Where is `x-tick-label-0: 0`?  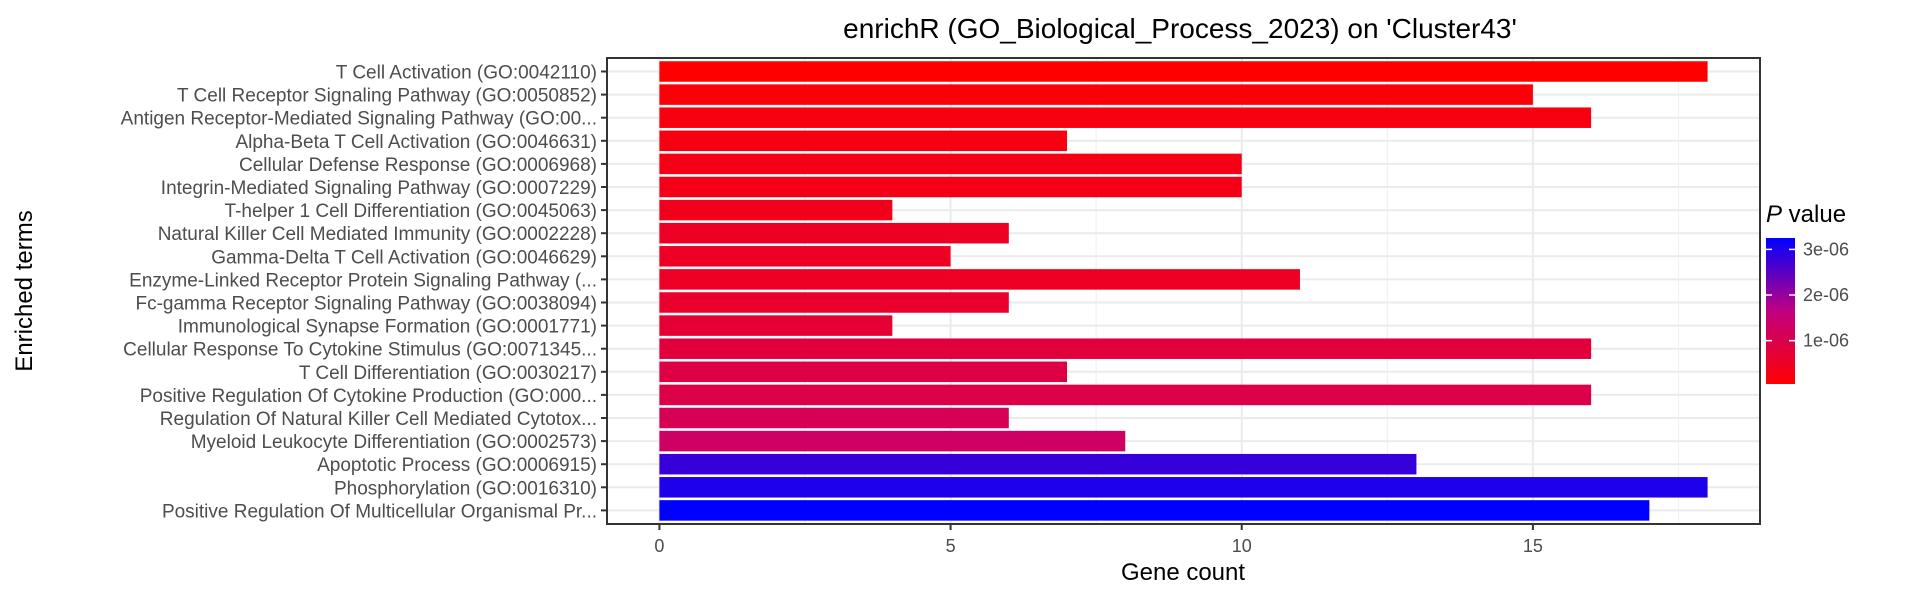
x-tick-label-0: 0 is located at coordinates (659, 546).